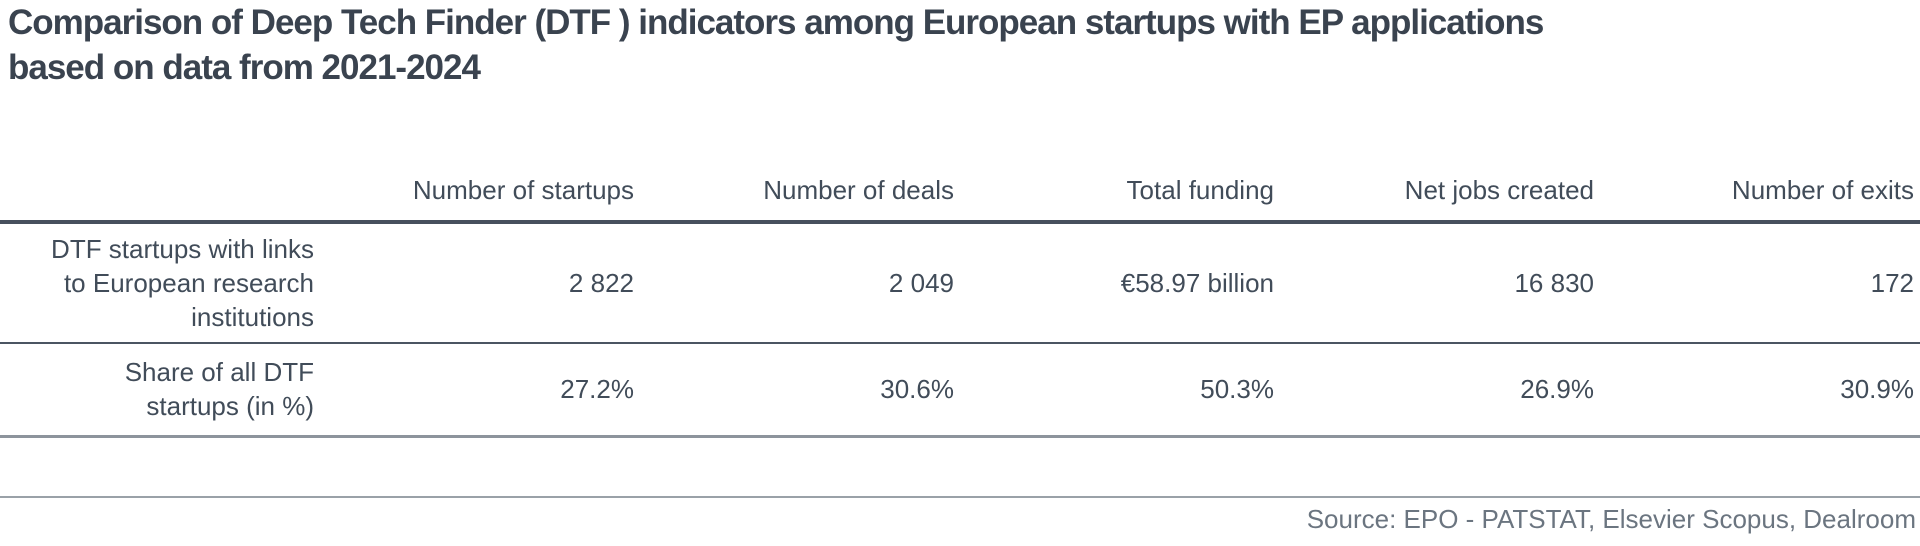 The width and height of the screenshot is (1920, 546). Describe the element at coordinates (480, 390) in the screenshot. I see `cell-row1-startups: 27.2%` at that location.